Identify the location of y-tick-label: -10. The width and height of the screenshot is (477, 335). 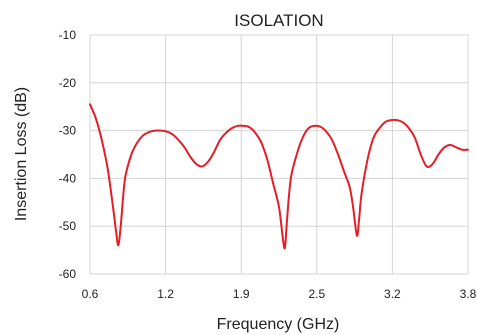
(68, 35).